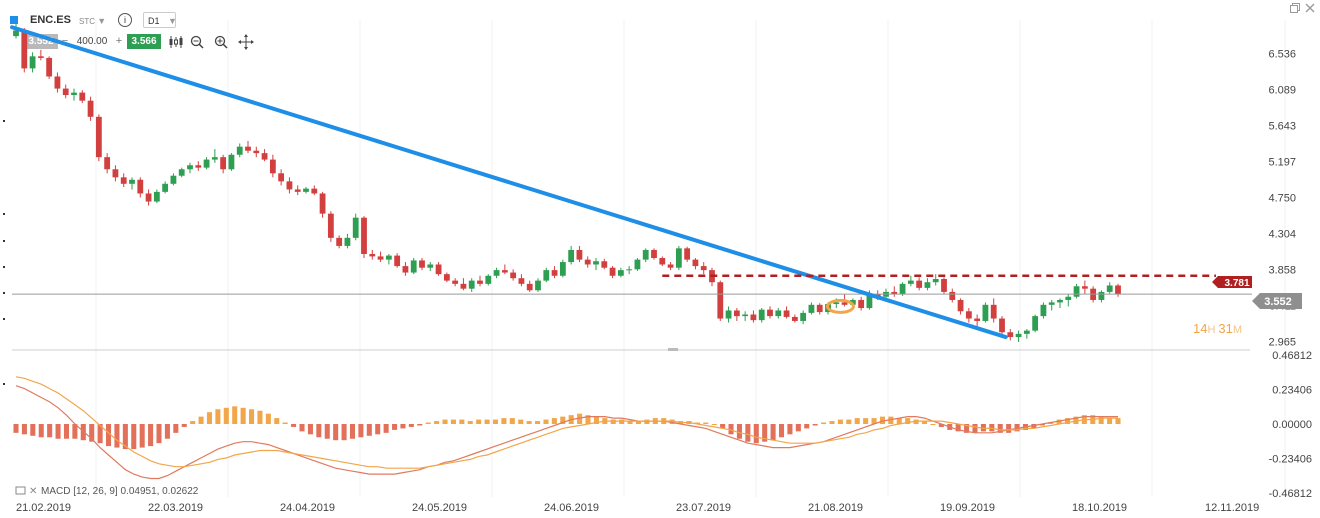  I want to click on macd-tick-label: 0.00000, so click(1292, 425).